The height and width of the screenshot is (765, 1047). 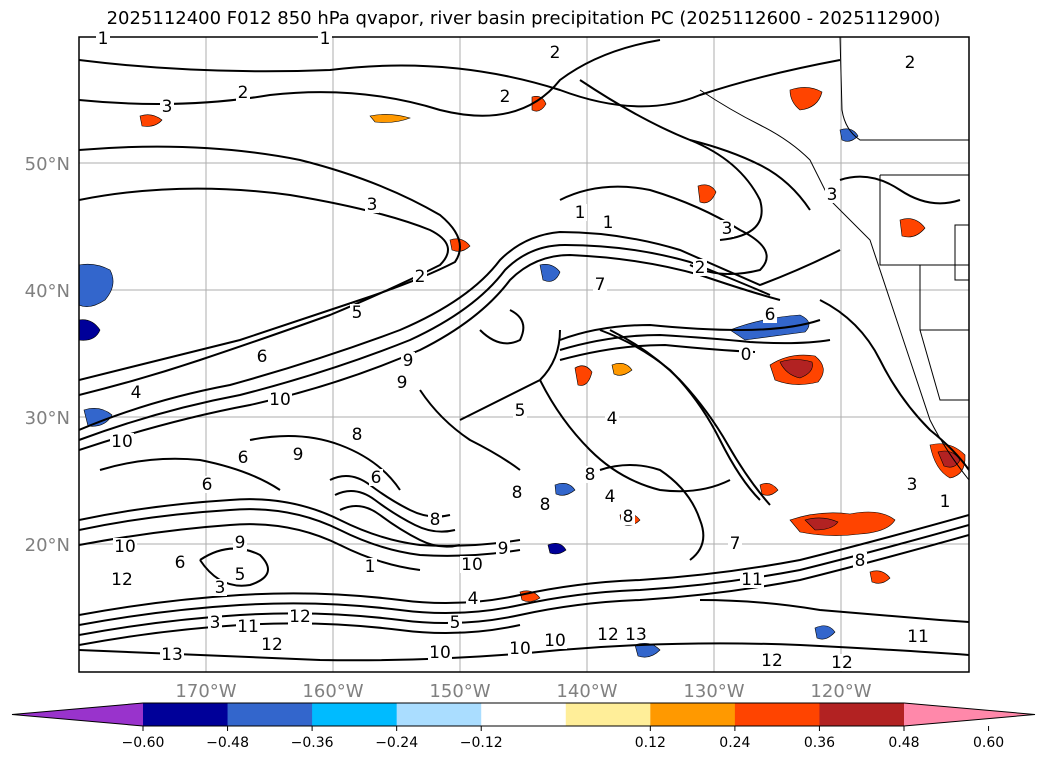 I want to click on lat-label-50n: 50°N, so click(x=47, y=164).